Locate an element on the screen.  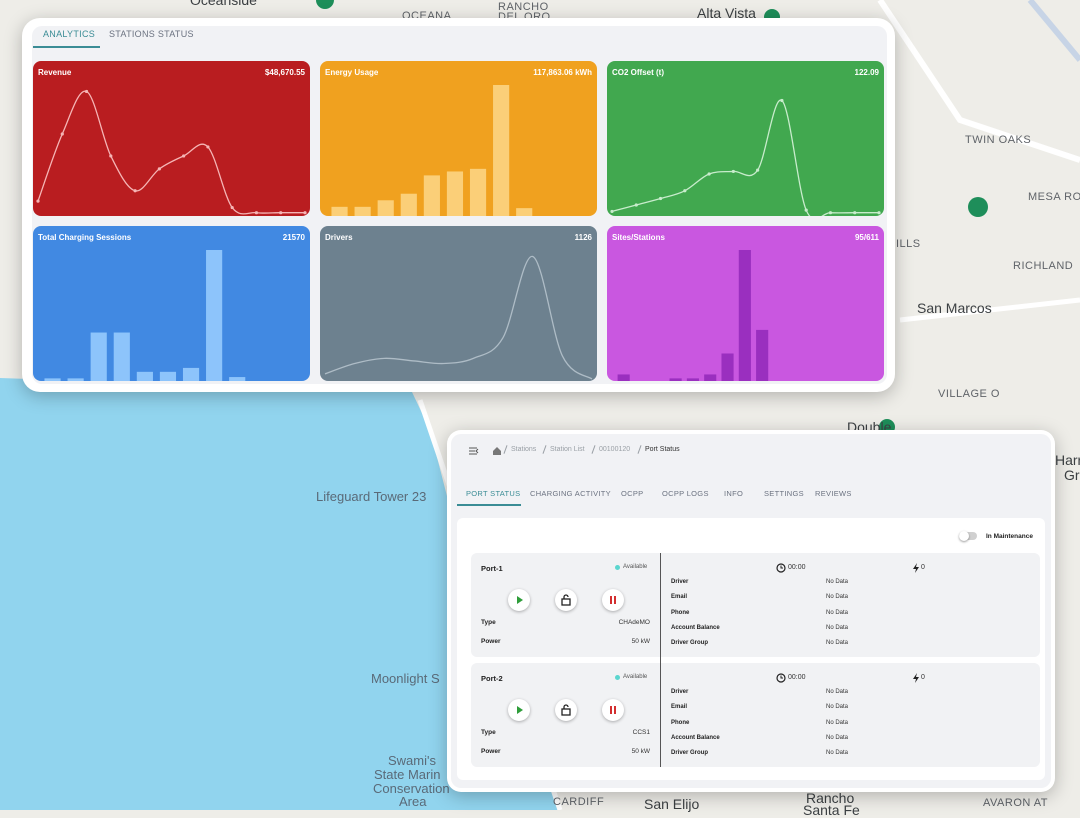
count: 0 is located at coordinates (923, 677).